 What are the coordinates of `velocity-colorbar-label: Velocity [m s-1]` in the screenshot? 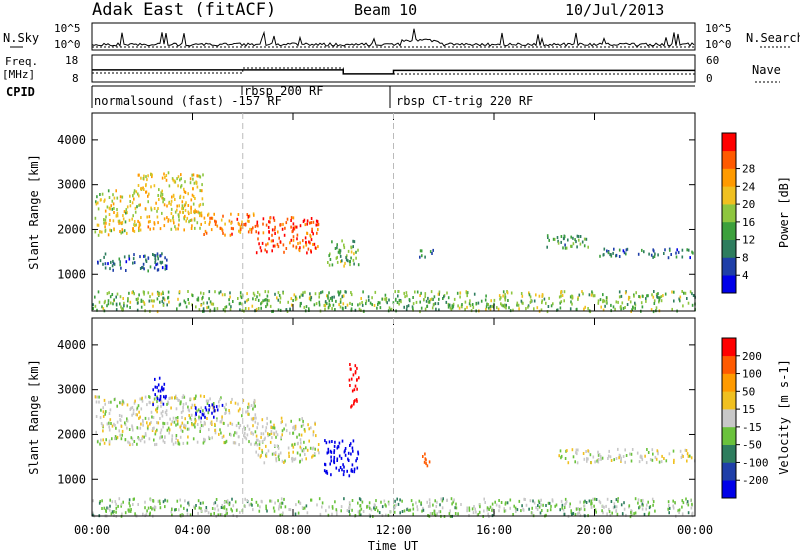 It's located at (784, 417).